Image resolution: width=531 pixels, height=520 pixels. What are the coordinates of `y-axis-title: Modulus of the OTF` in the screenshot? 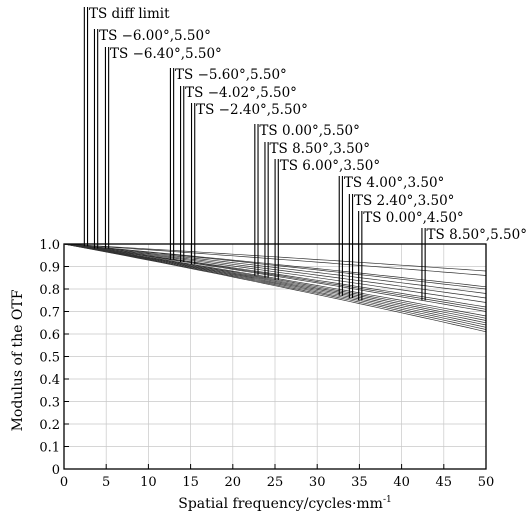 It's located at (18, 360).